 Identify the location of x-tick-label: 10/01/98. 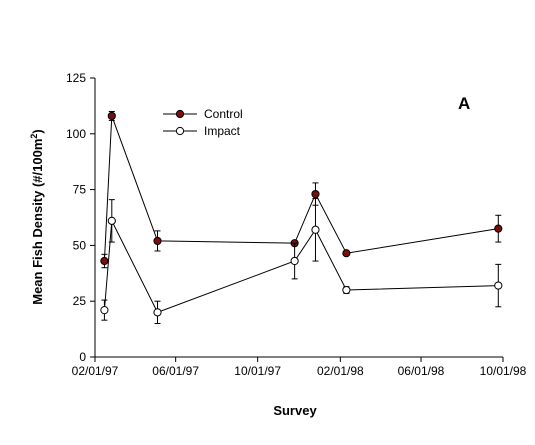
(503, 371).